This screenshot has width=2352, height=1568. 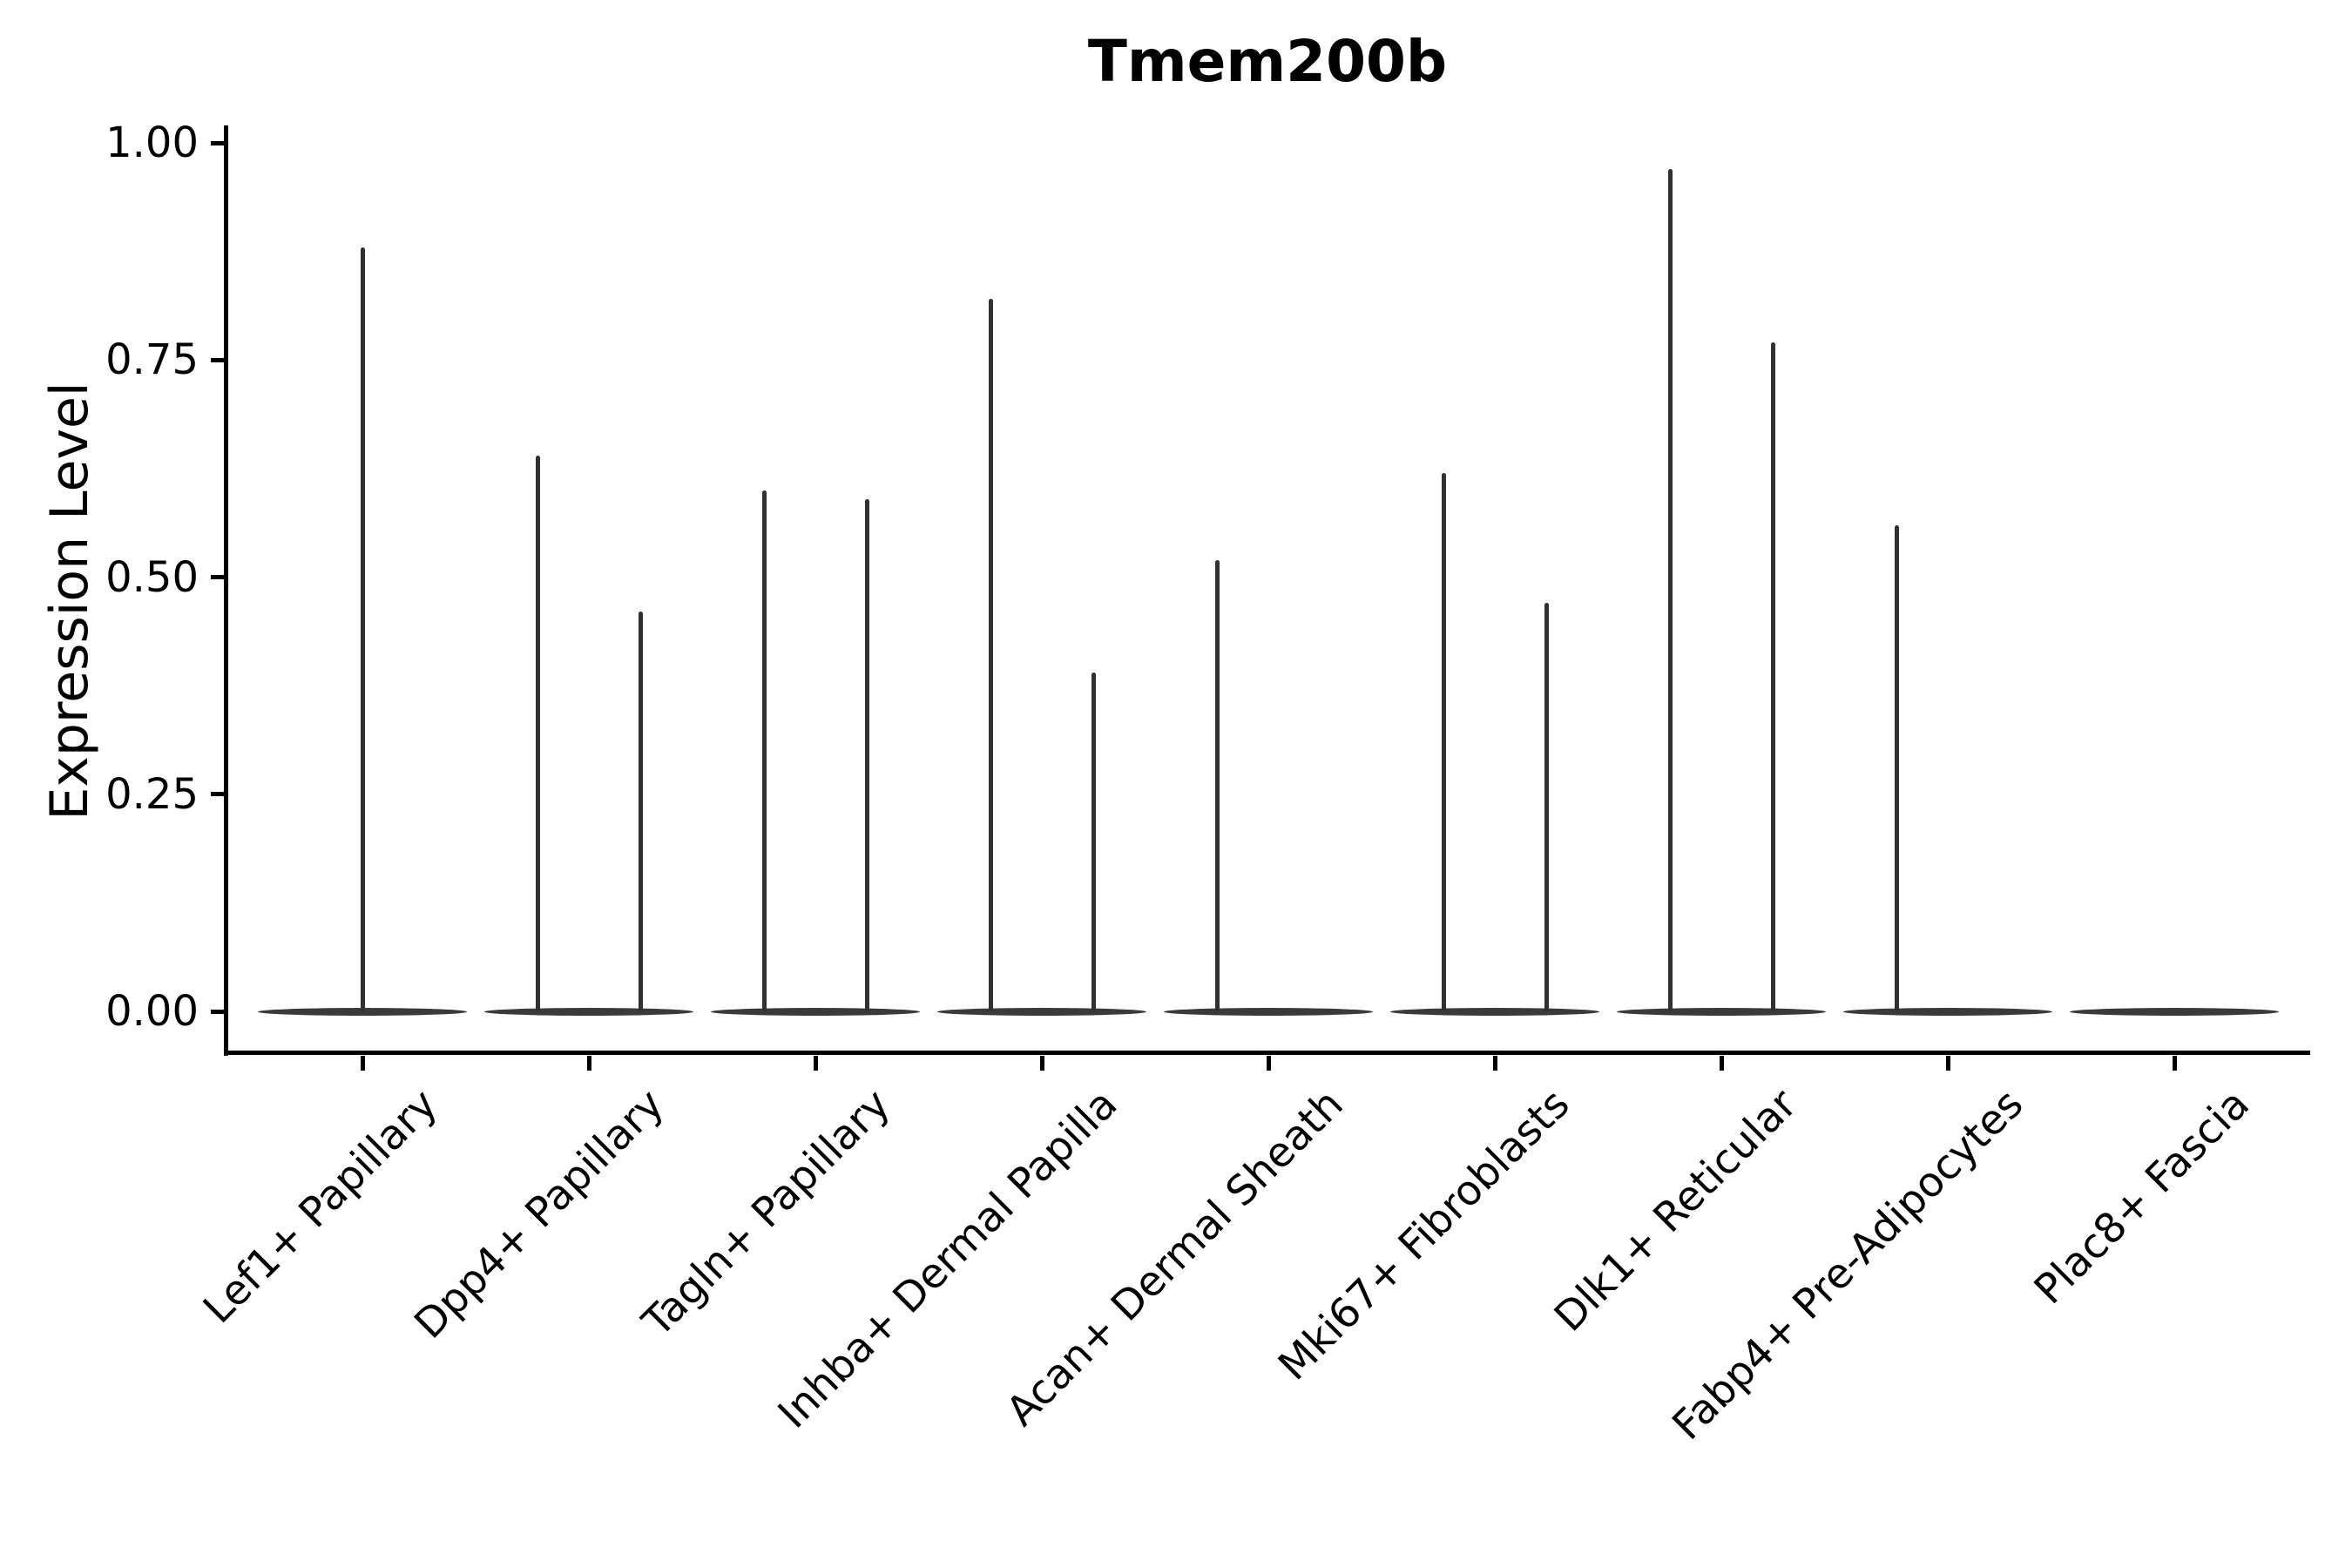 I want to click on y-axis-title: Expression Level, so click(x=69, y=601).